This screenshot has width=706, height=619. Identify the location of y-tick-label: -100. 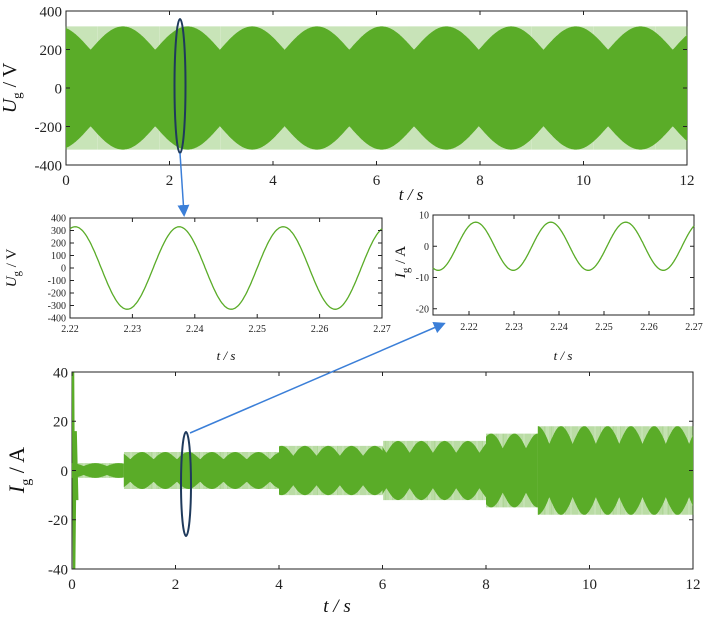
(57, 281).